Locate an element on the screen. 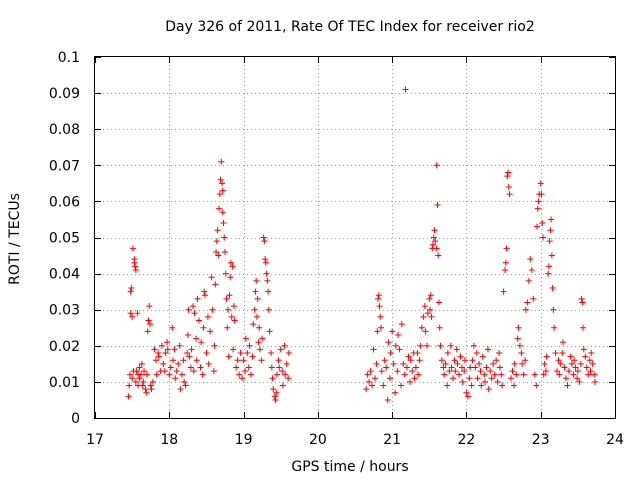 This screenshot has width=640, height=480. x-tick-label: 19 is located at coordinates (244, 440).